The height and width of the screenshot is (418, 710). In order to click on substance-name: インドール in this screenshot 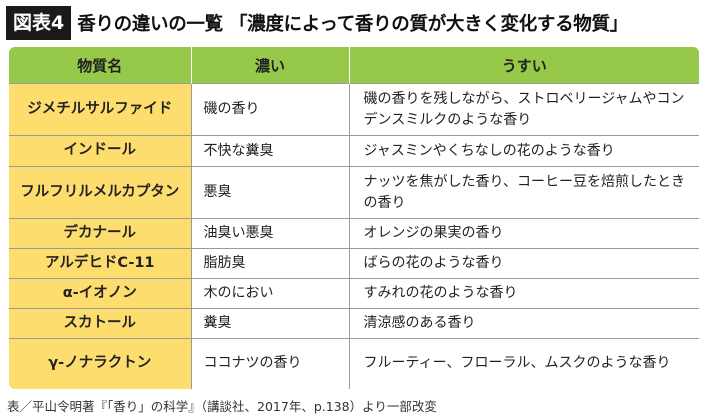, I will do `click(100, 151)`.